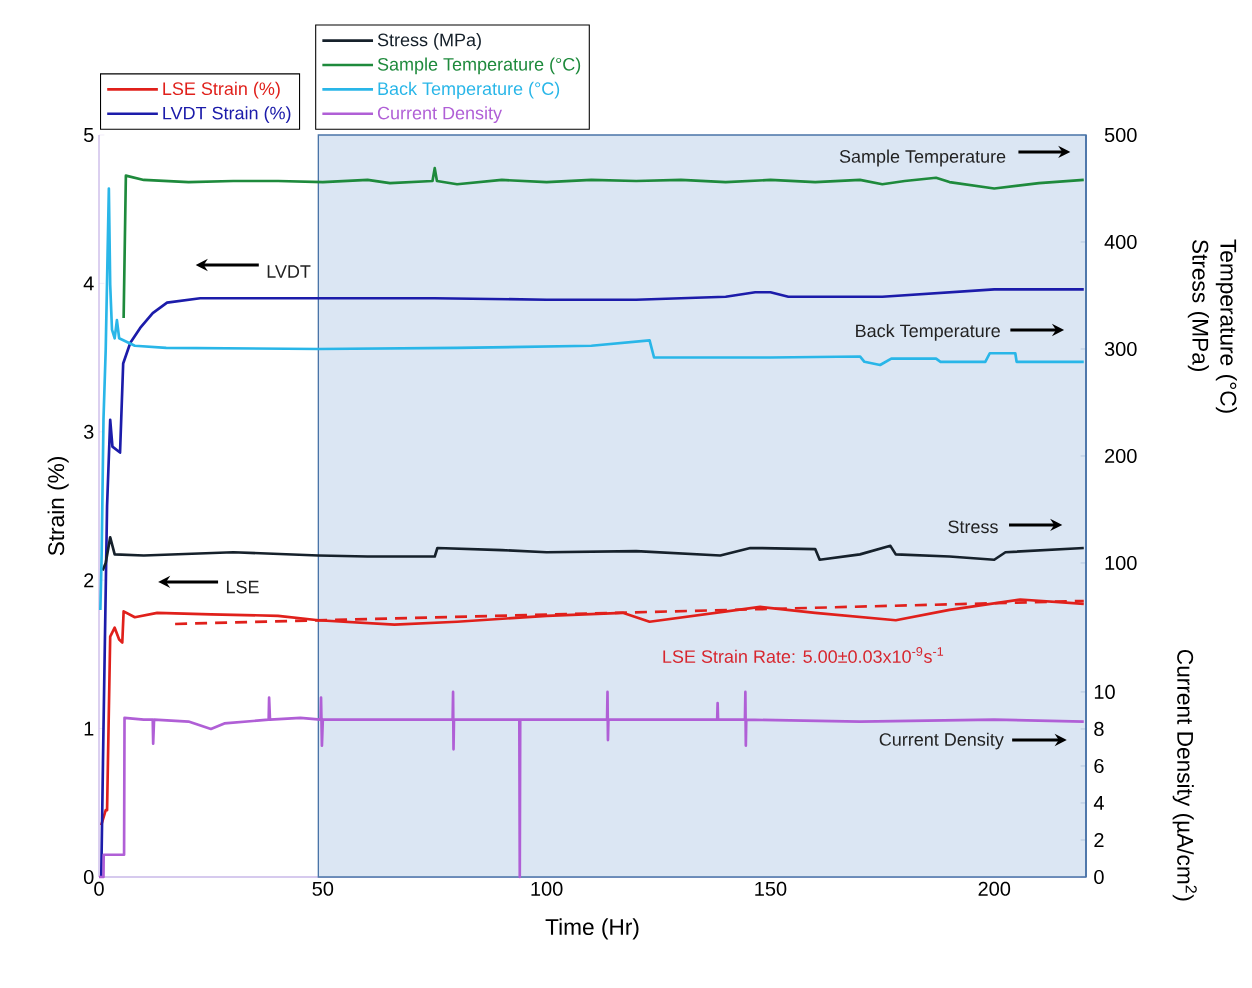  I want to click on annotation: LSE, so click(242, 587).